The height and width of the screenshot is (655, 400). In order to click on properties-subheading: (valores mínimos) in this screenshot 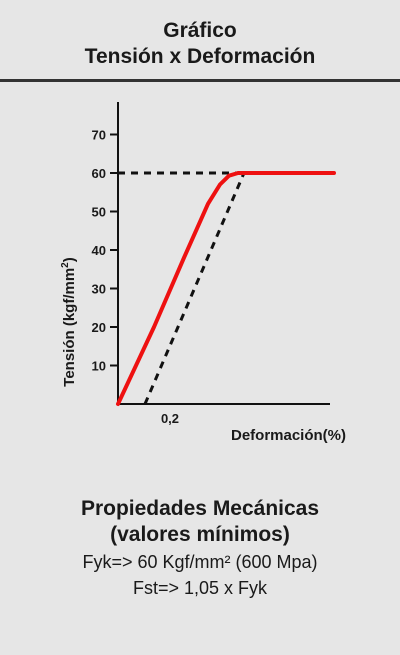, I will do `click(200, 535)`.